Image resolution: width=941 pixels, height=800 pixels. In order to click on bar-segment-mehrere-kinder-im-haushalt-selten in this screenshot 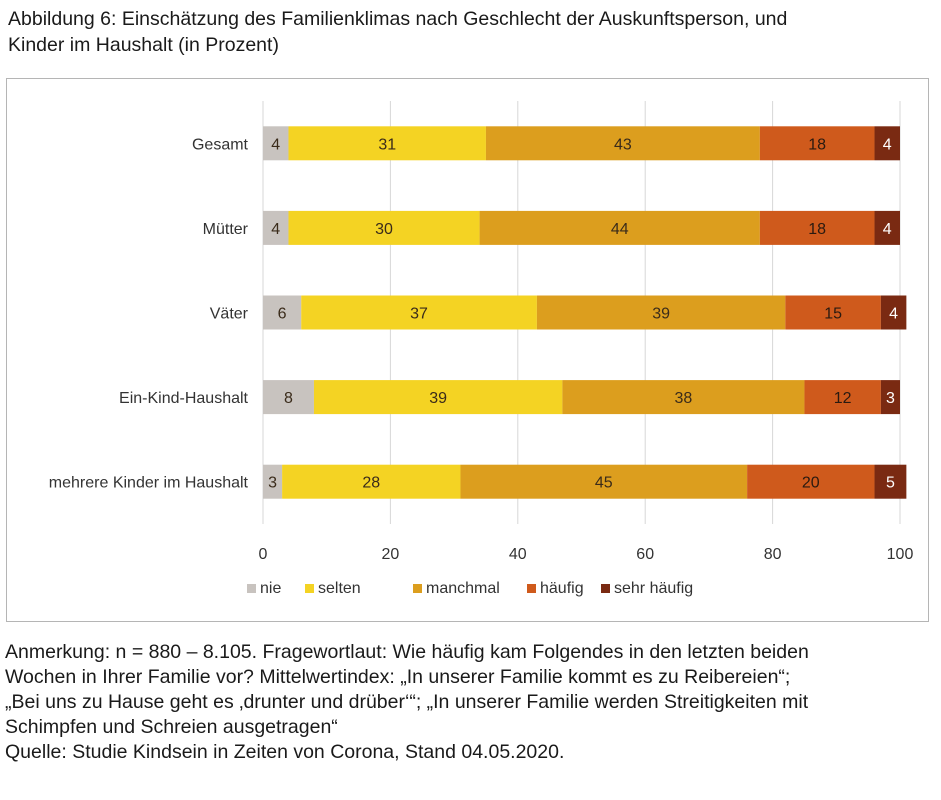, I will do `click(371, 481)`.